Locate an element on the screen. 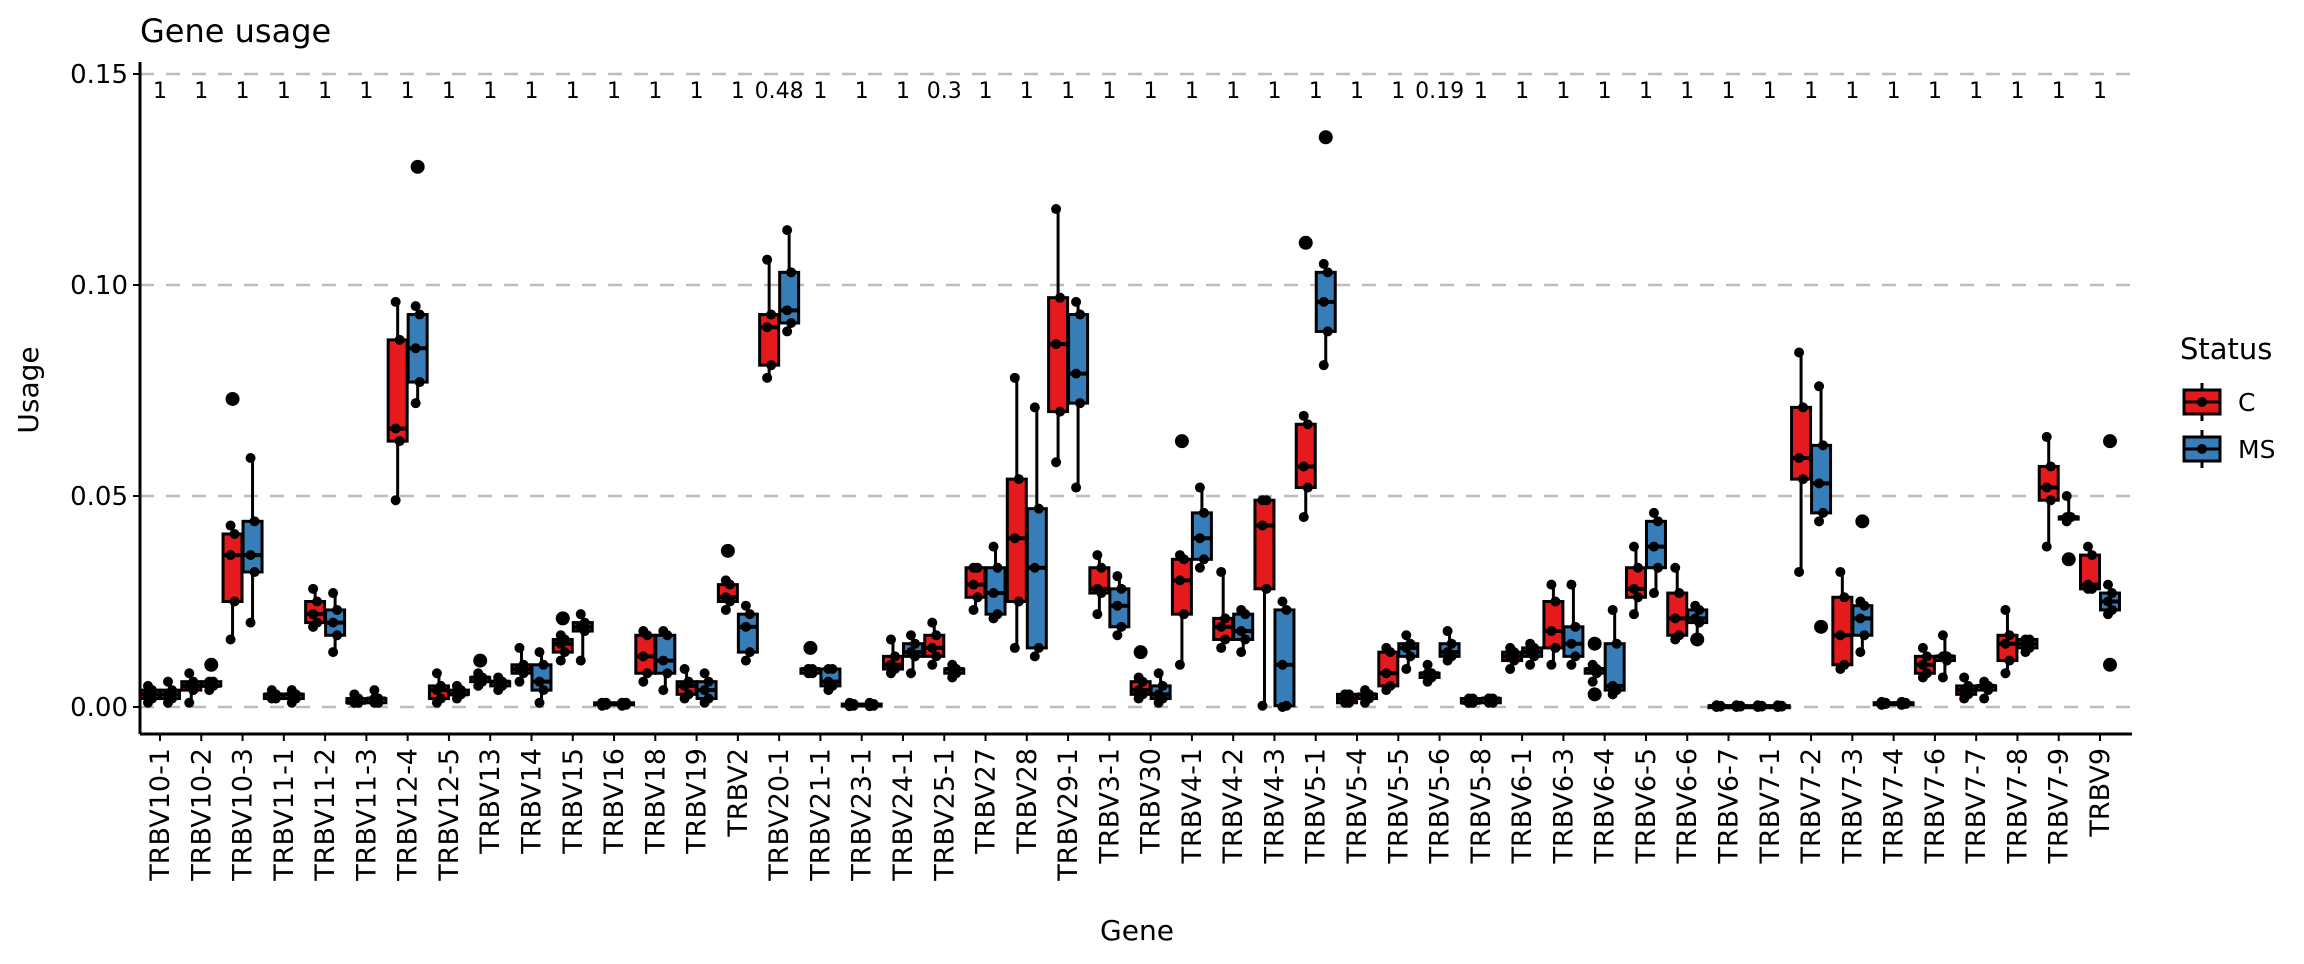 This screenshot has height=964, width=2304. x-tick-label: TRBV7-4 is located at coordinates (1894, 806).